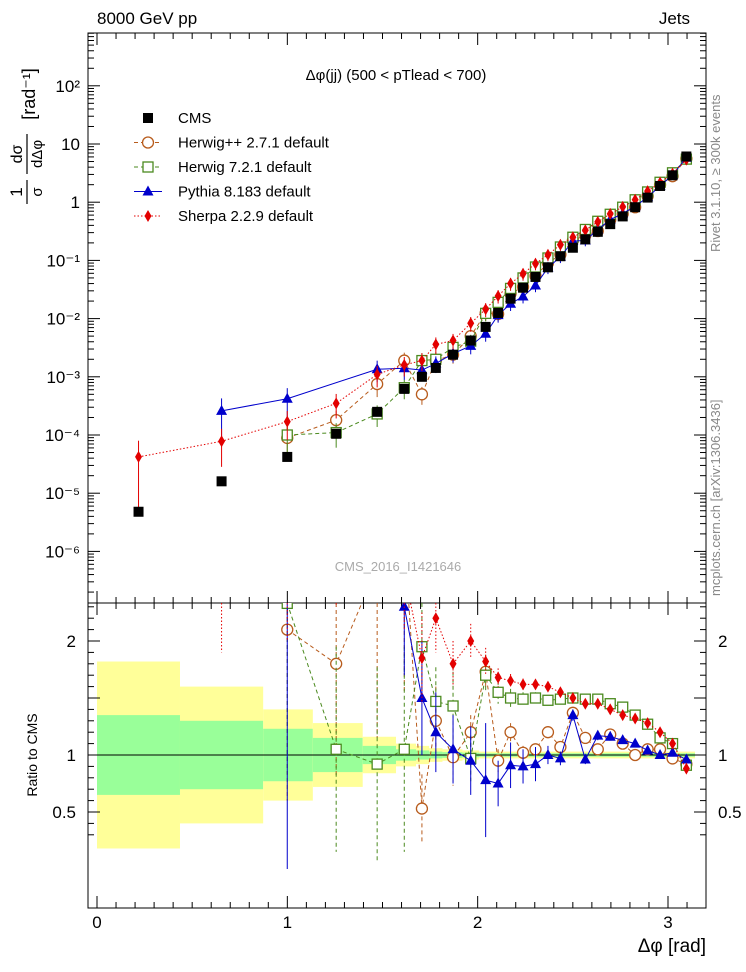 Image resolution: width=746 pixels, height=972 pixels. Describe the element at coordinates (672, 946) in the screenshot. I see `x-axis-label: Δφ [rad]` at that location.